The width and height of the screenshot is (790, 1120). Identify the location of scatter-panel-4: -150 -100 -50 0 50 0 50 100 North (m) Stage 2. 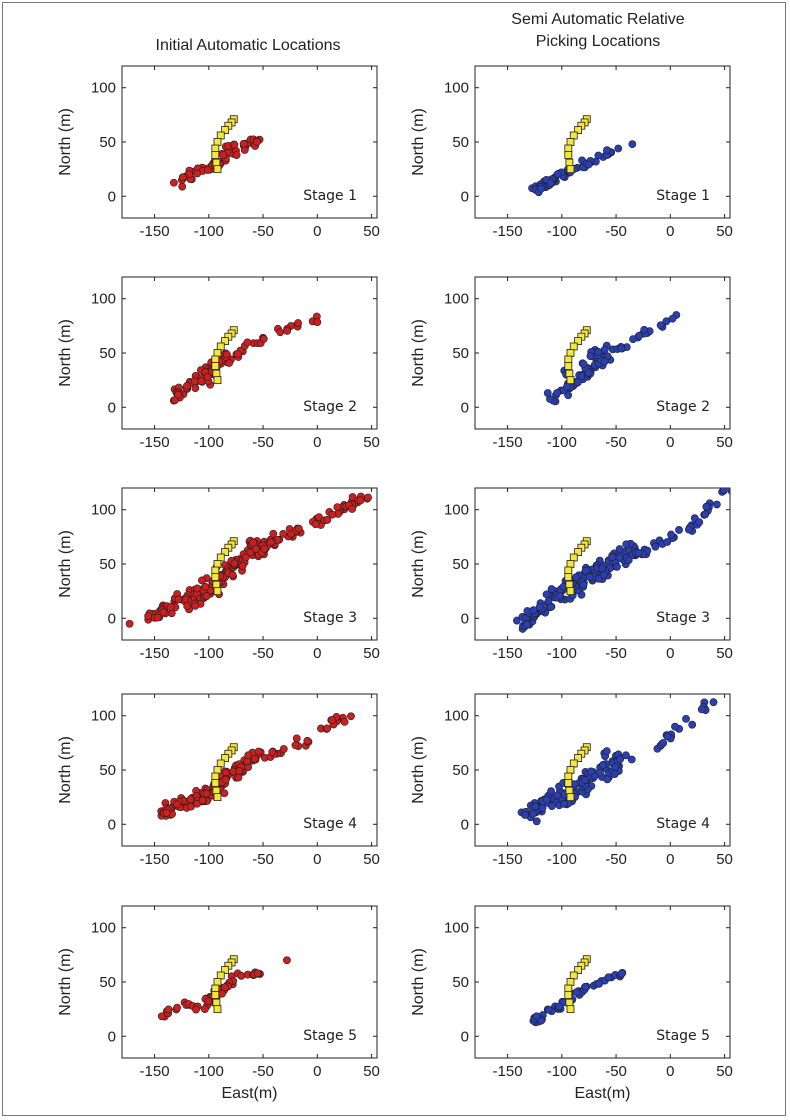
(571, 363).